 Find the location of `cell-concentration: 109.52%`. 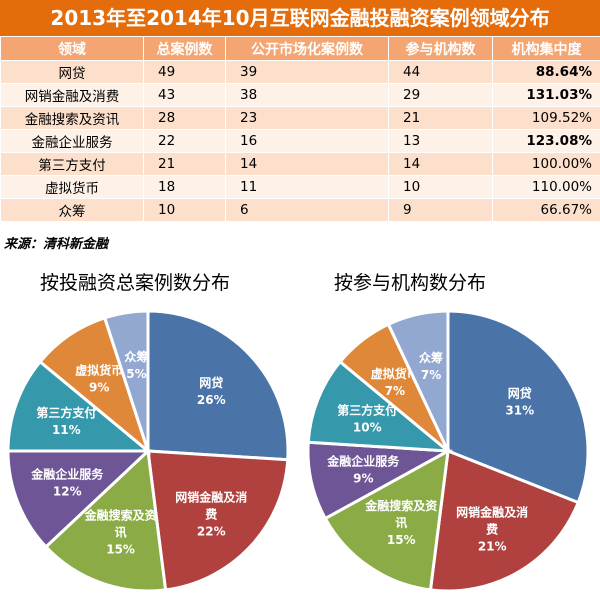

cell-concentration: 109.52% is located at coordinates (546, 118).